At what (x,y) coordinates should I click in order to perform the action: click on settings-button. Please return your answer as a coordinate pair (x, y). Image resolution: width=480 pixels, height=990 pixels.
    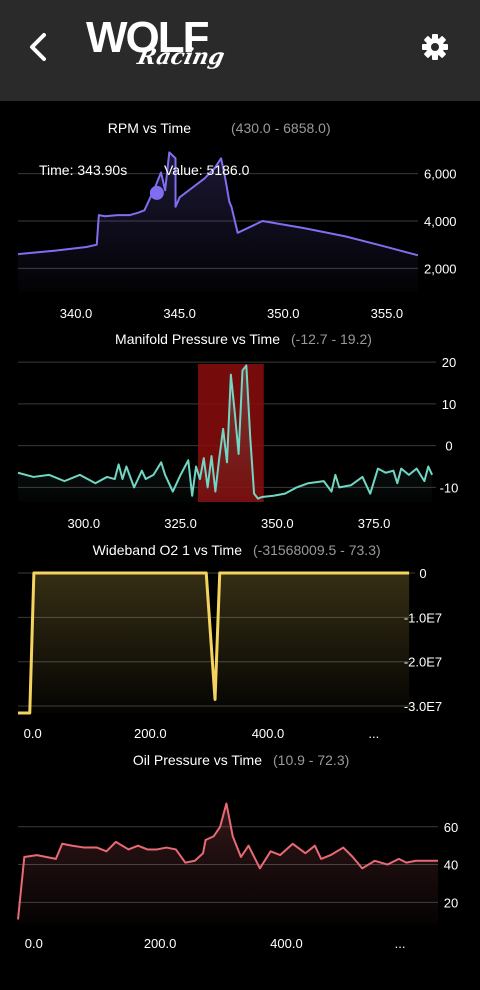
    Looking at the image, I should click on (435, 47).